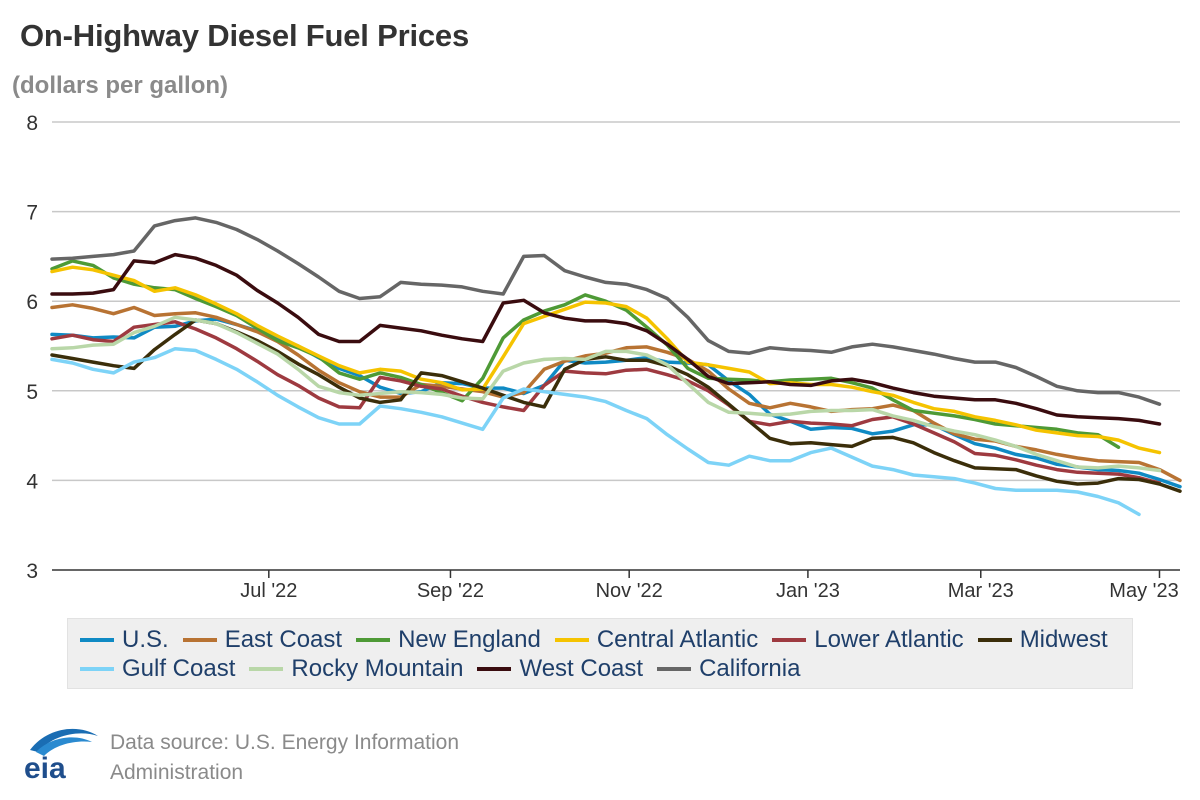 This screenshot has width=1200, height=800. I want to click on legend-label: West Coast, so click(581, 668).